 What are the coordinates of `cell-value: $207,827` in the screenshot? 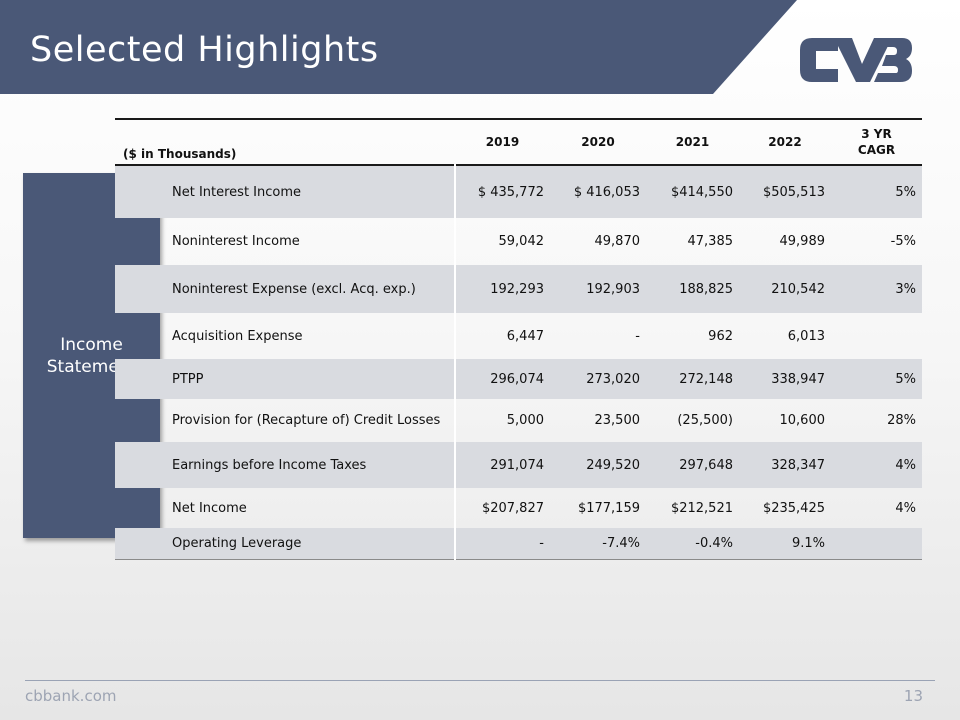 It's located at (512, 508).